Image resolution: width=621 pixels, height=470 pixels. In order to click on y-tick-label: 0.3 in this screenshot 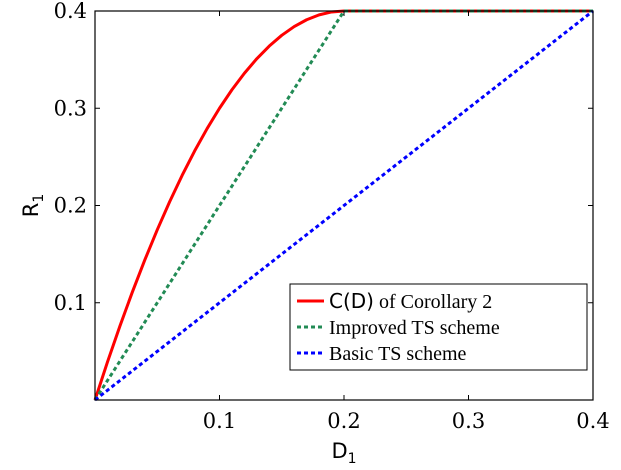, I will do `click(70, 108)`.